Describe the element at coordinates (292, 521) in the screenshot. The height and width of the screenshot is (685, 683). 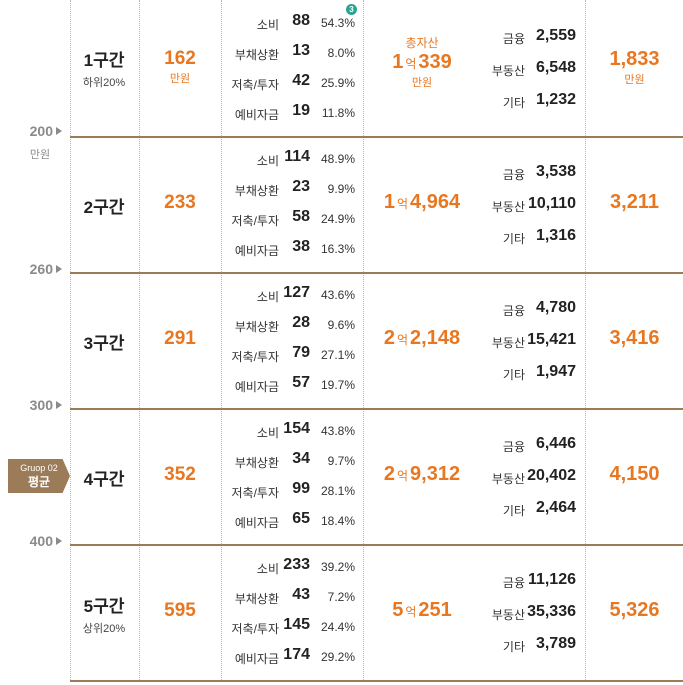
I see `spending-item: 예비자금 65 18.4%` at that location.